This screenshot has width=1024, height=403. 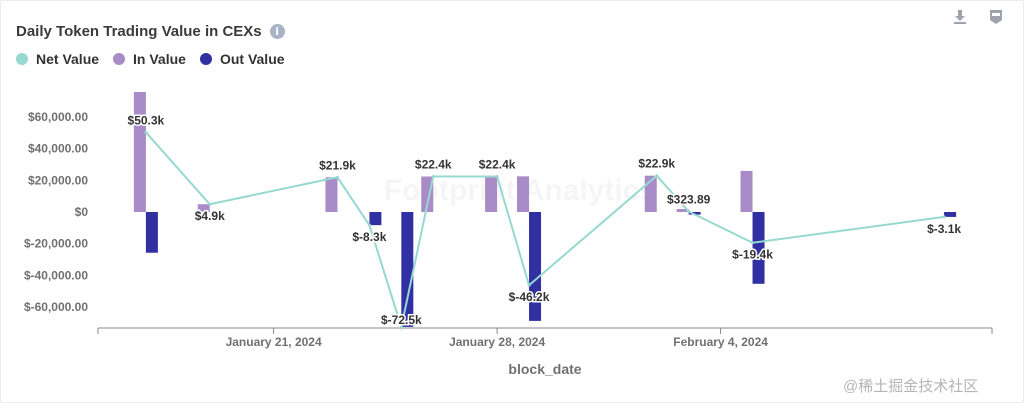 I want to click on legend-label-out-value: Out Value, so click(x=252, y=59).